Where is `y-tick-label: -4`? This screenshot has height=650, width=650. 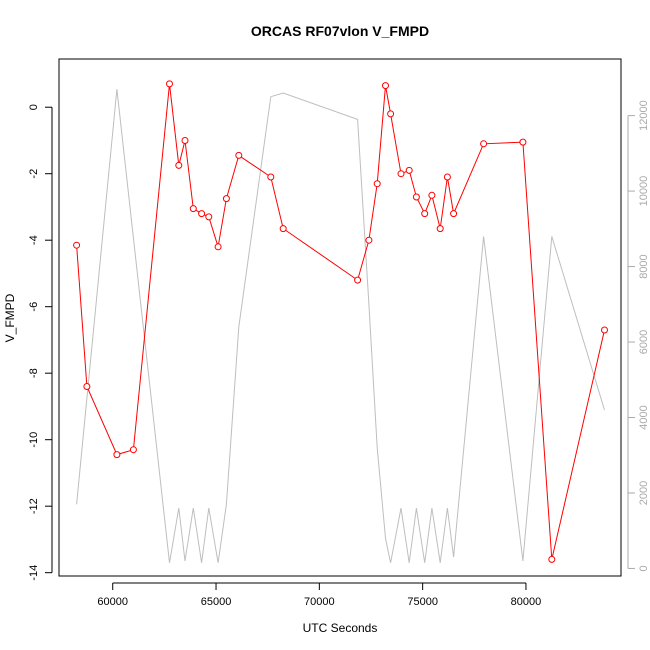
y-tick-label: -4 is located at coordinates (34, 240).